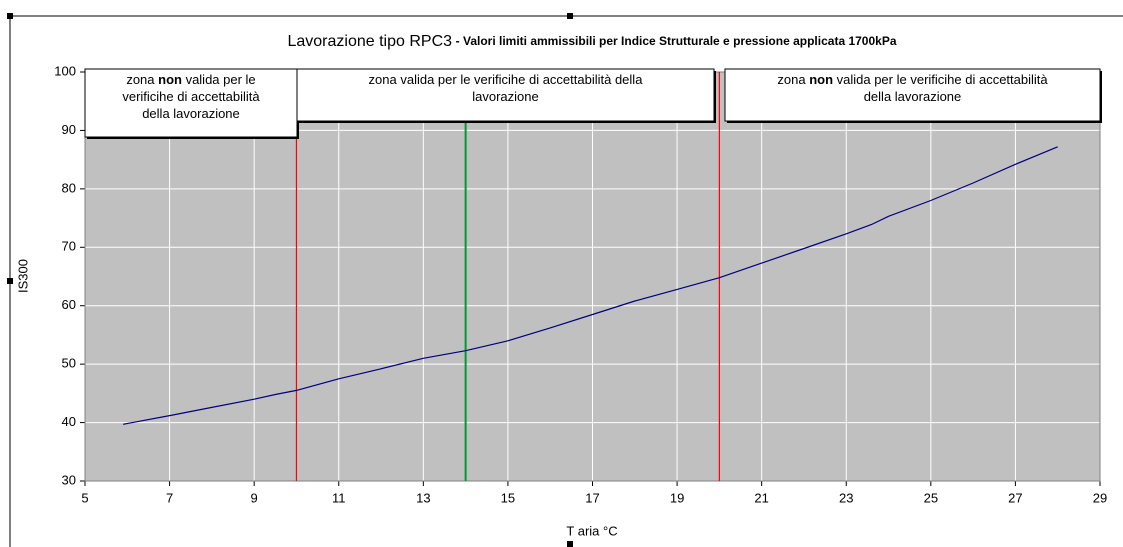 The height and width of the screenshot is (547, 1123). I want to click on x-tick-label: 25, so click(931, 497).